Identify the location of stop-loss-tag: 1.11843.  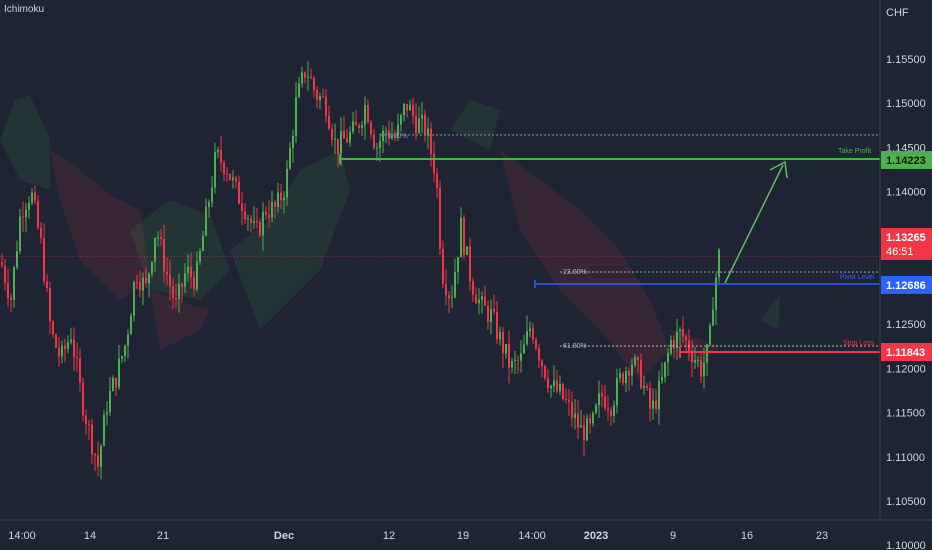
(906, 352).